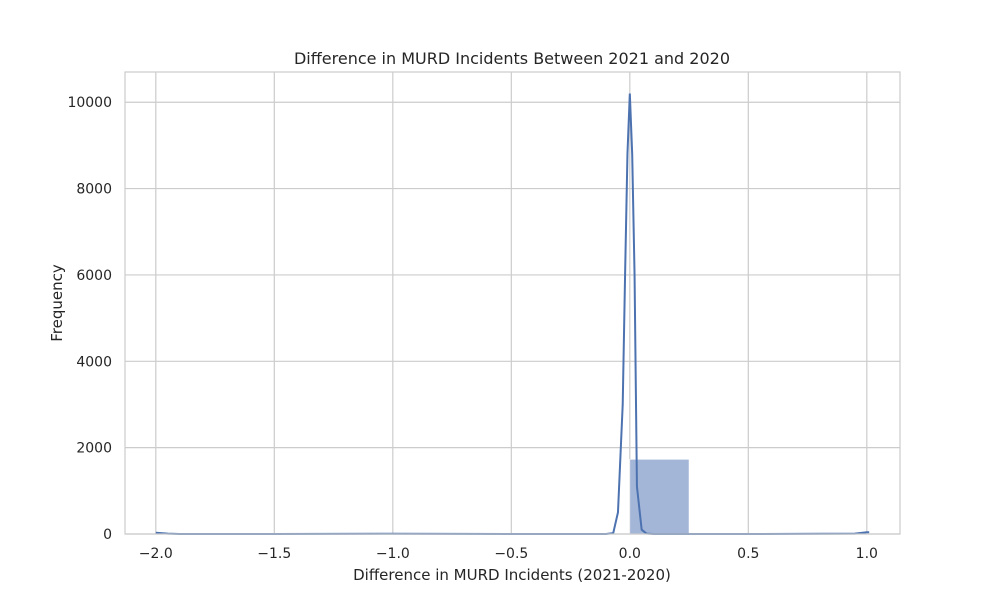  I want to click on y-tick-label: 8000, so click(94, 190).